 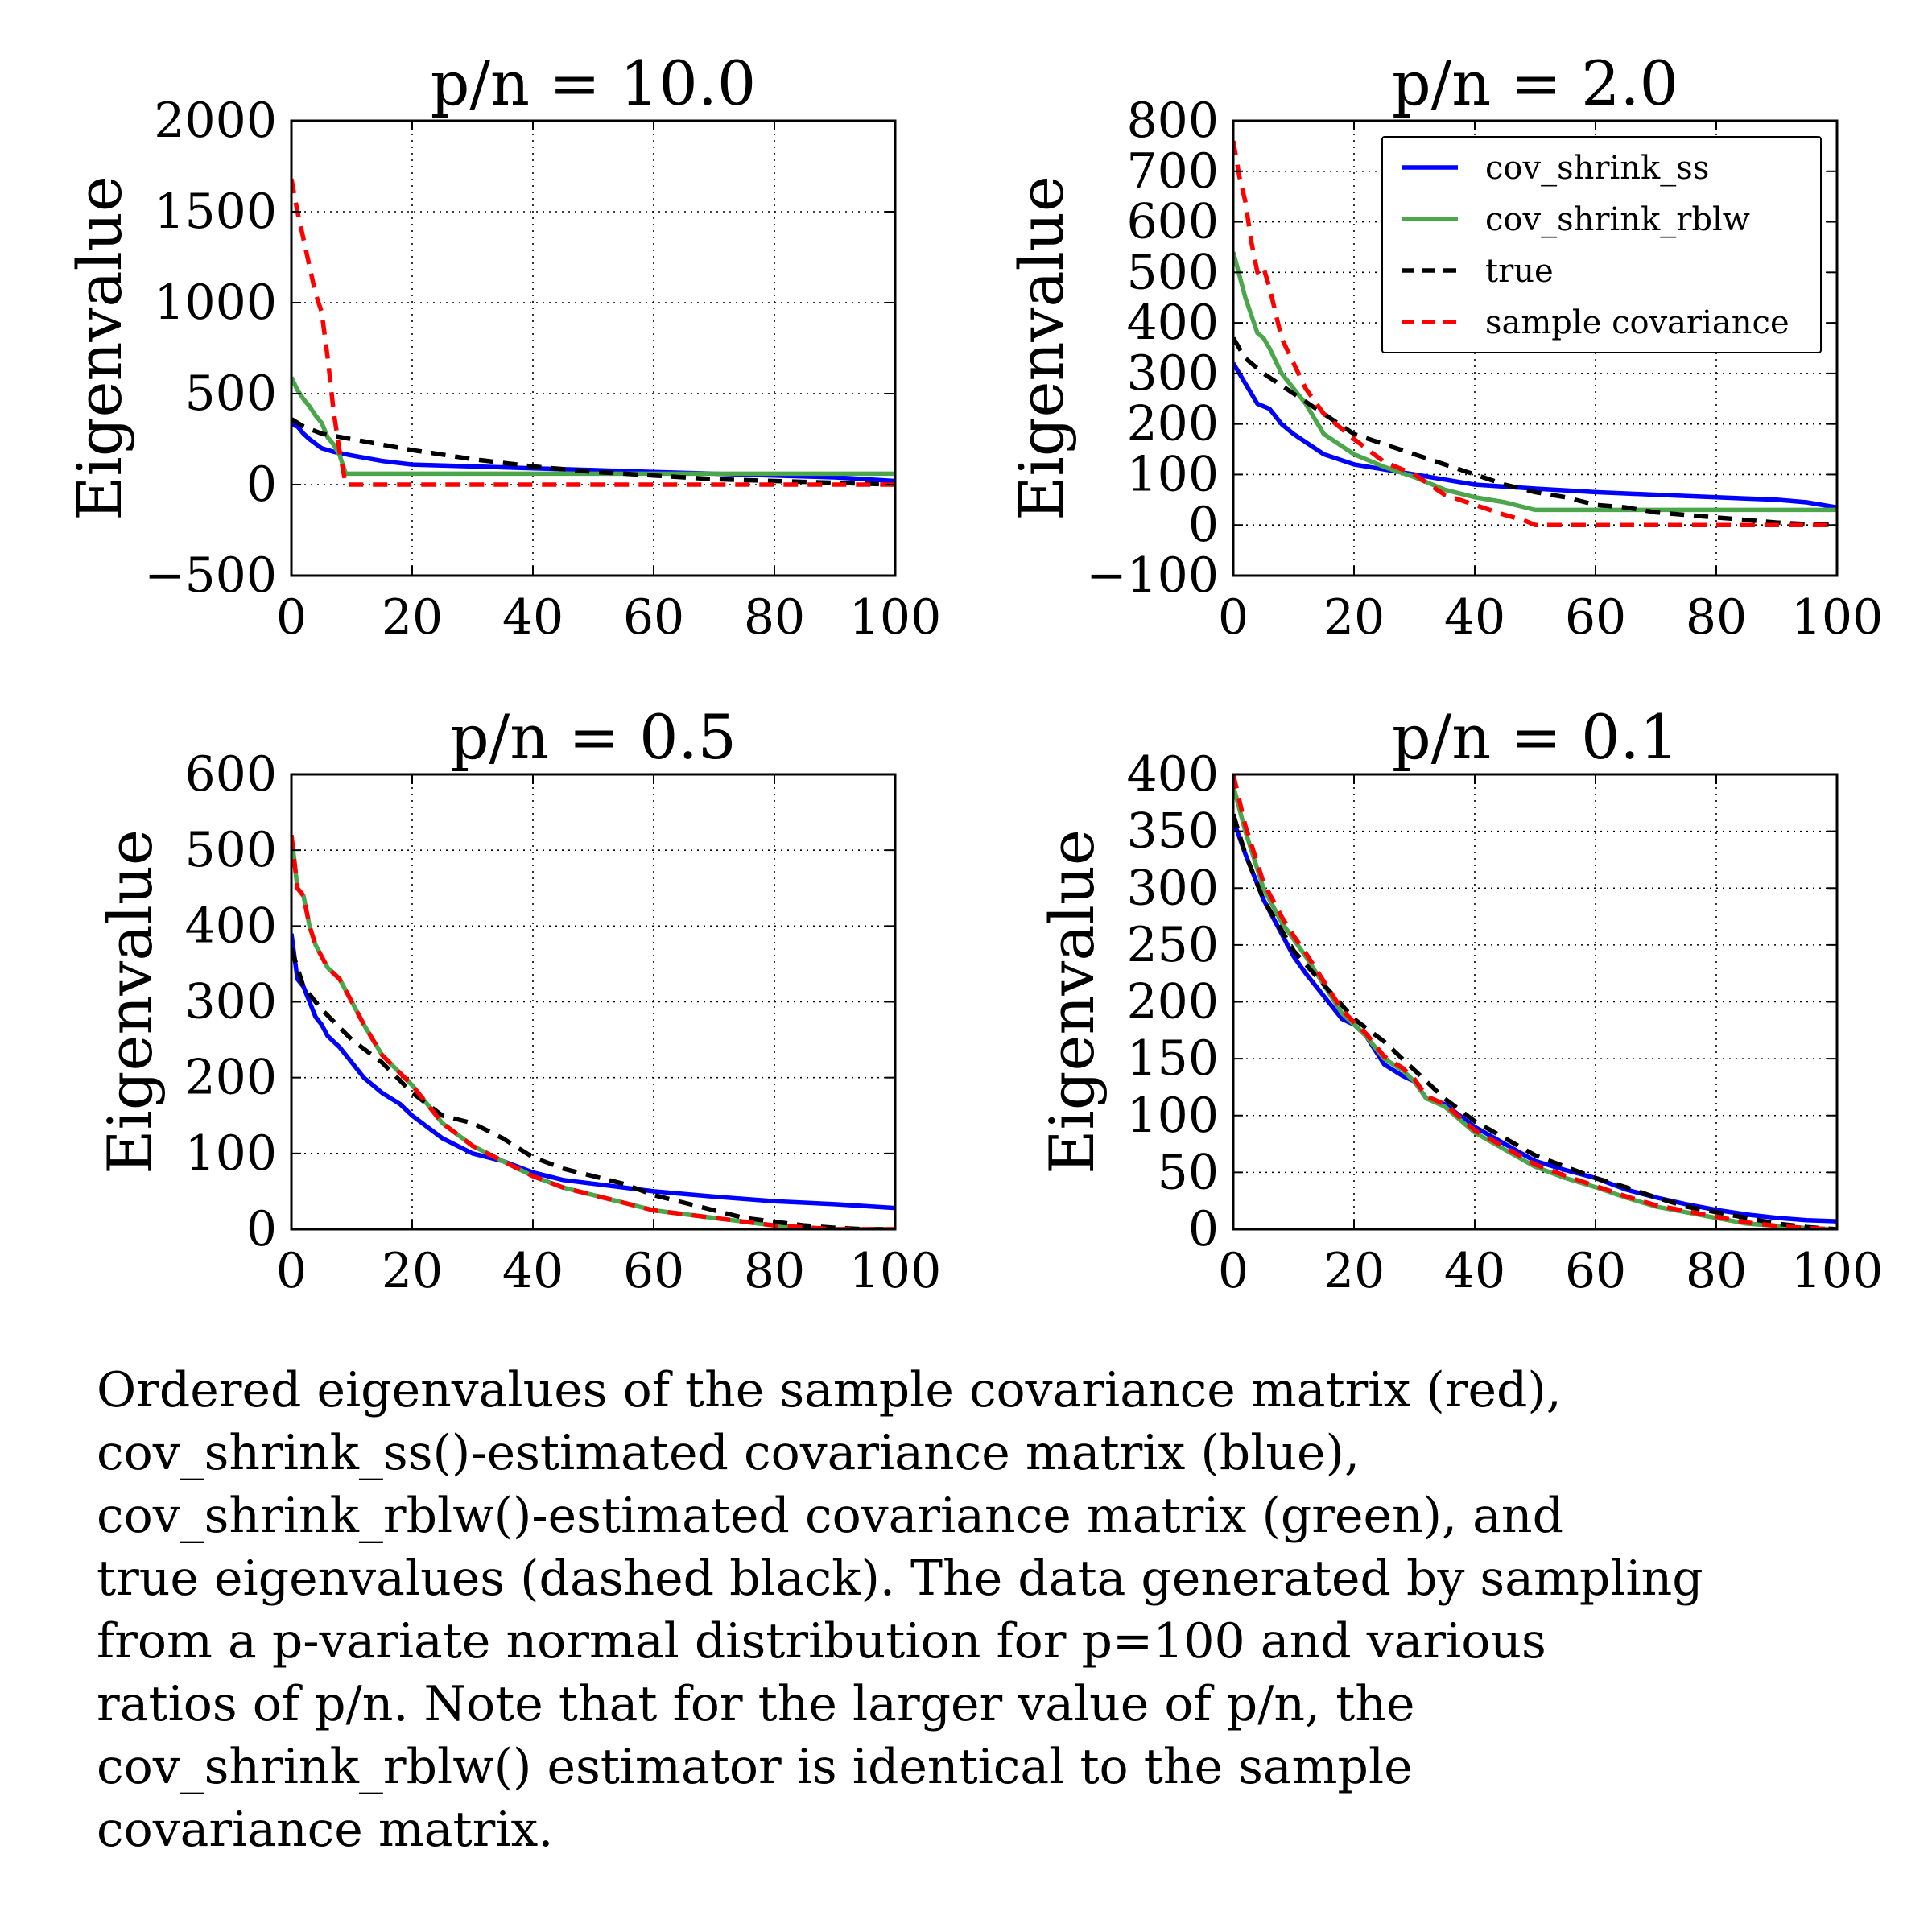 I want to click on y-tick-label: 250, so click(x=1172, y=945).